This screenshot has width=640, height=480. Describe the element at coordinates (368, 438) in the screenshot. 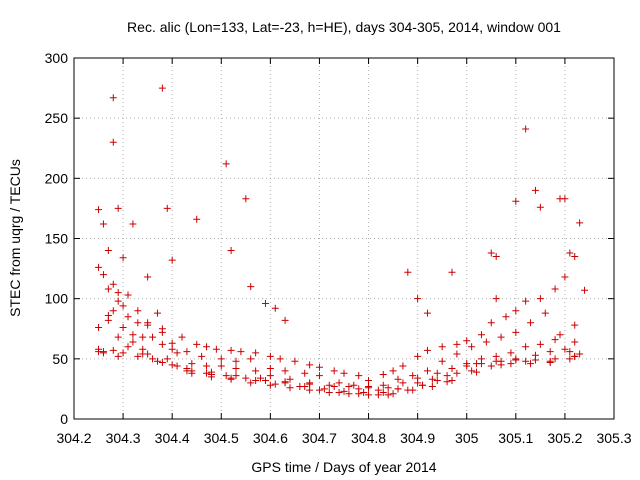

I see `x-tick-label: 304.8` at that location.